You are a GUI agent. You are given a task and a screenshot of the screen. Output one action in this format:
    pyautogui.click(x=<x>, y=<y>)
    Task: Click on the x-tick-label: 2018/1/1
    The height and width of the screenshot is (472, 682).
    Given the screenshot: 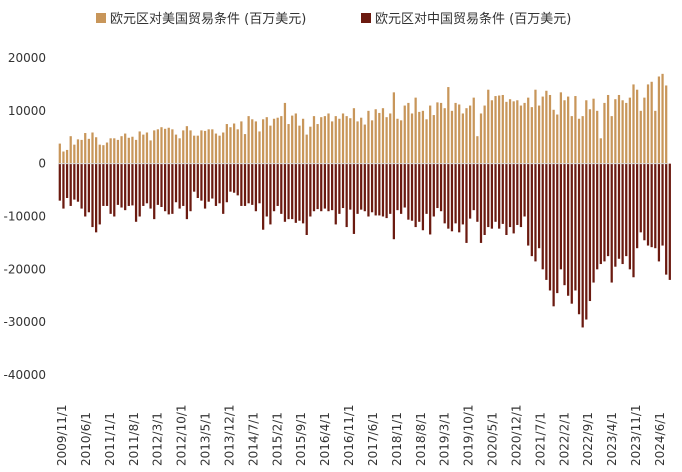 What is the action you would take?
    pyautogui.click(x=397, y=439)
    